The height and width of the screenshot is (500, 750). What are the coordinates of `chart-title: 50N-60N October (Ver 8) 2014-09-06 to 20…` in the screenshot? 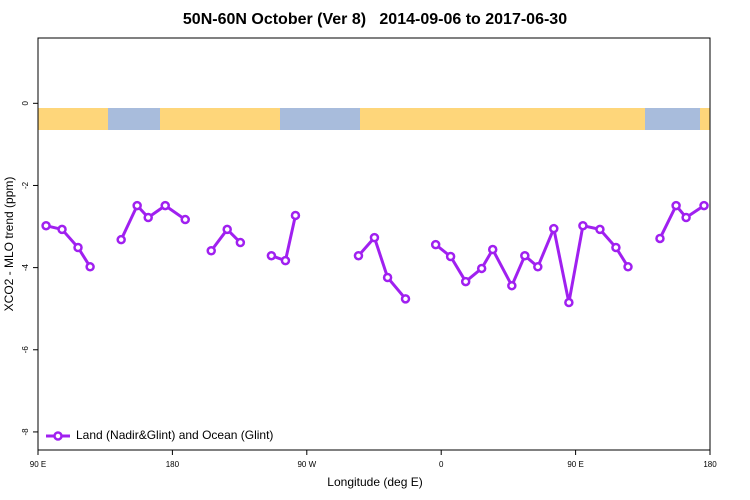 It's located at (375, 19).